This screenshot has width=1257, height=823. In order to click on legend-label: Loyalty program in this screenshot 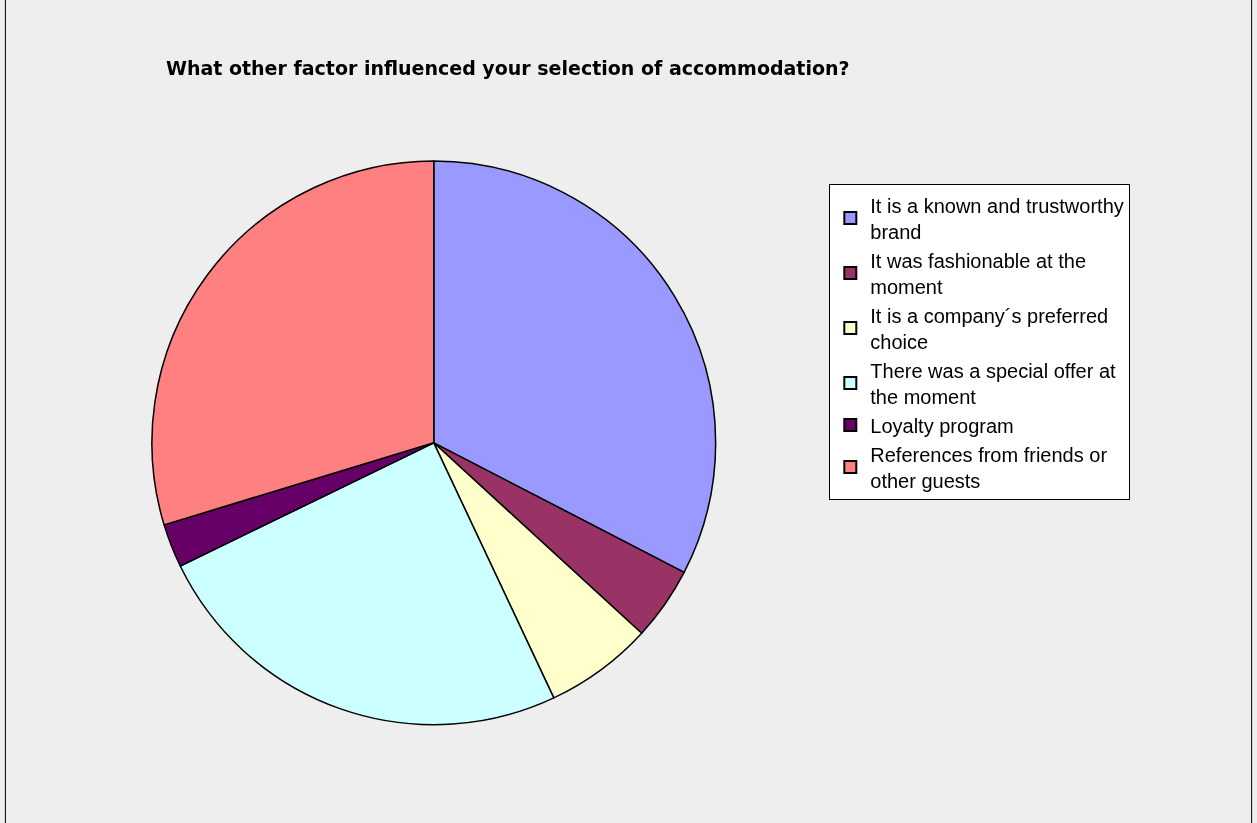, I will do `click(942, 425)`.